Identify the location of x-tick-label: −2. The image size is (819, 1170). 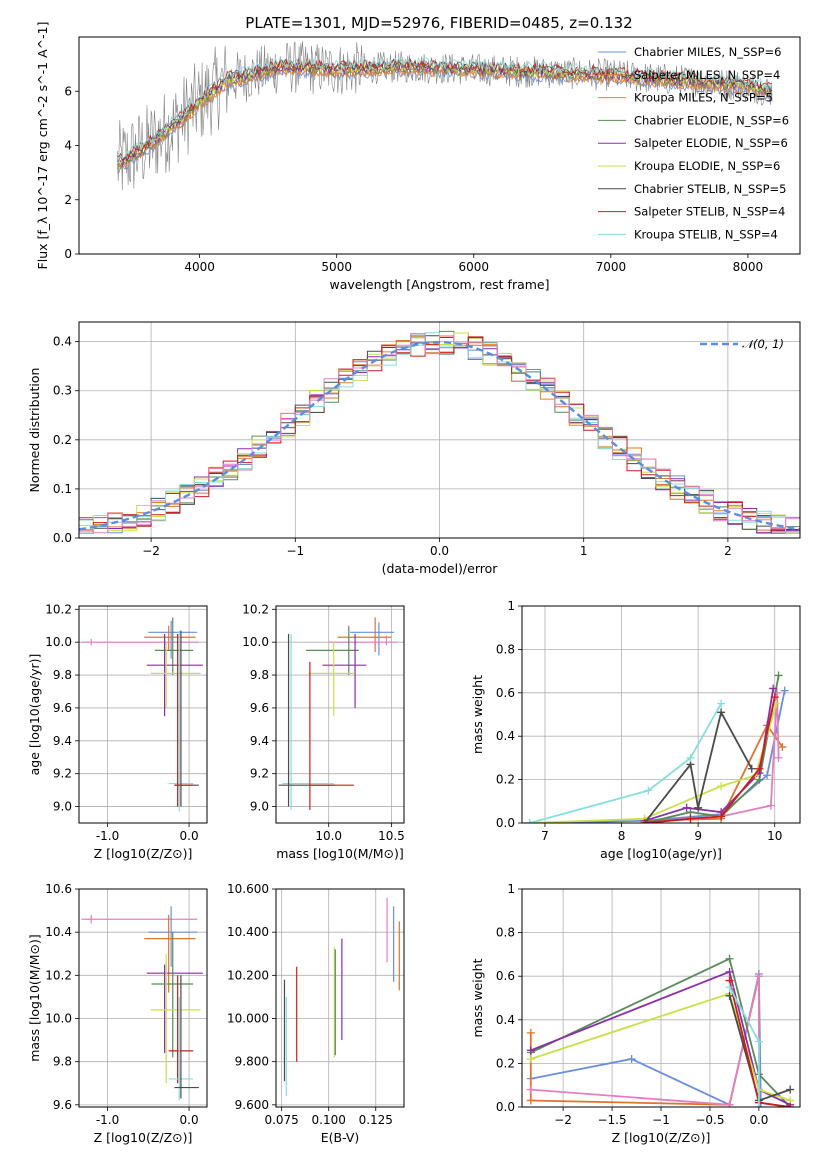
(151, 551).